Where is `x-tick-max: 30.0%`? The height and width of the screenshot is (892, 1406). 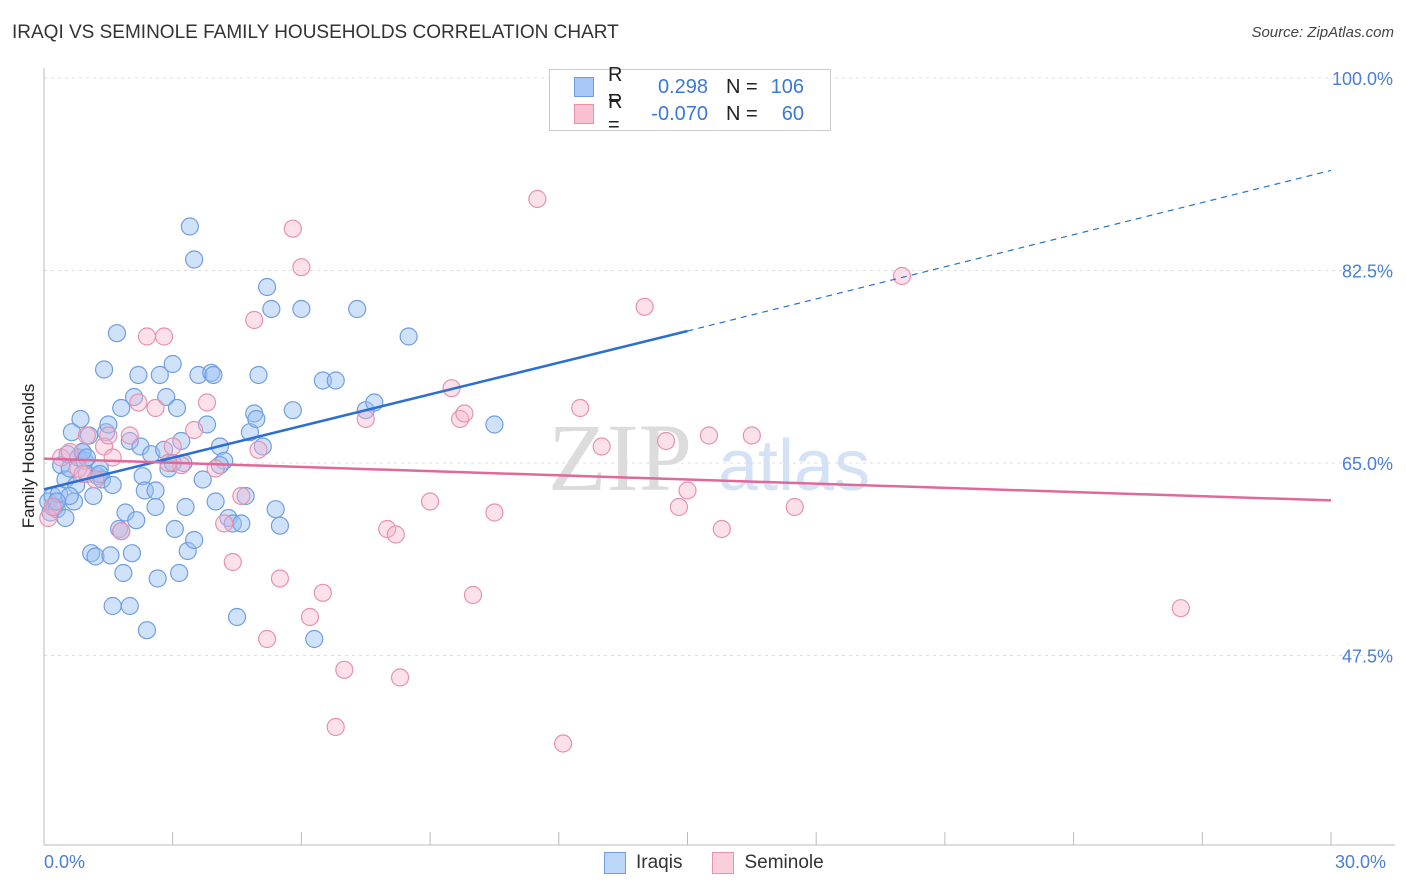
x-tick-max: 30.0% is located at coordinates (1361, 862).